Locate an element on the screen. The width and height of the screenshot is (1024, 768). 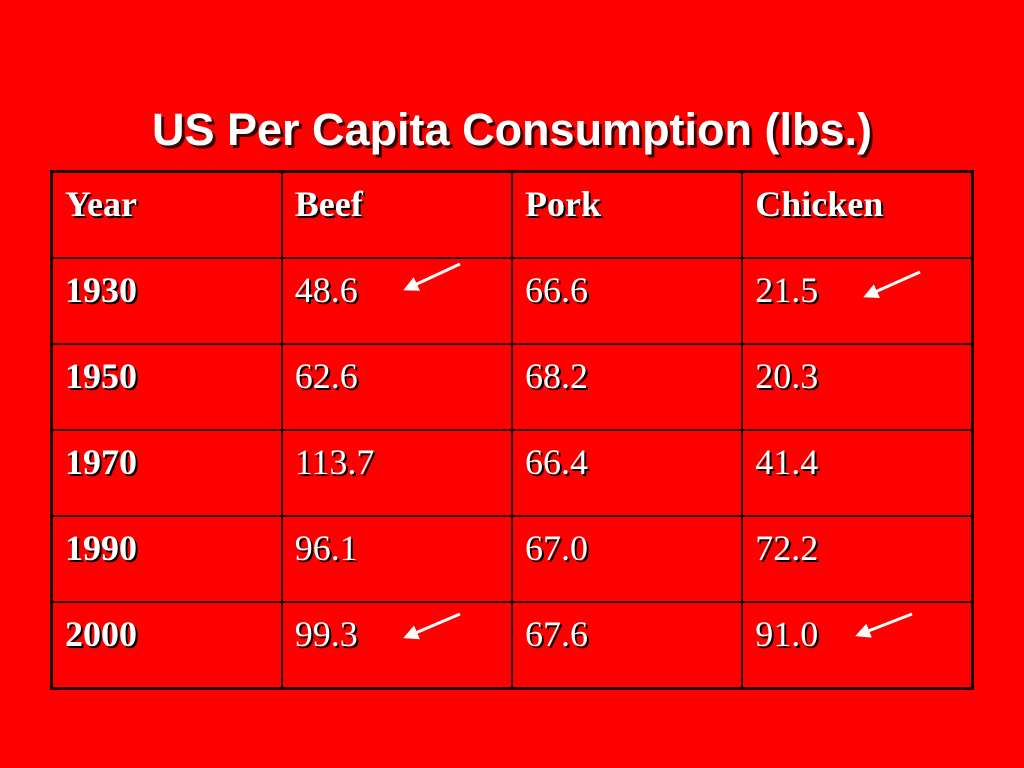
header-cell: Beef is located at coordinates (397, 214).